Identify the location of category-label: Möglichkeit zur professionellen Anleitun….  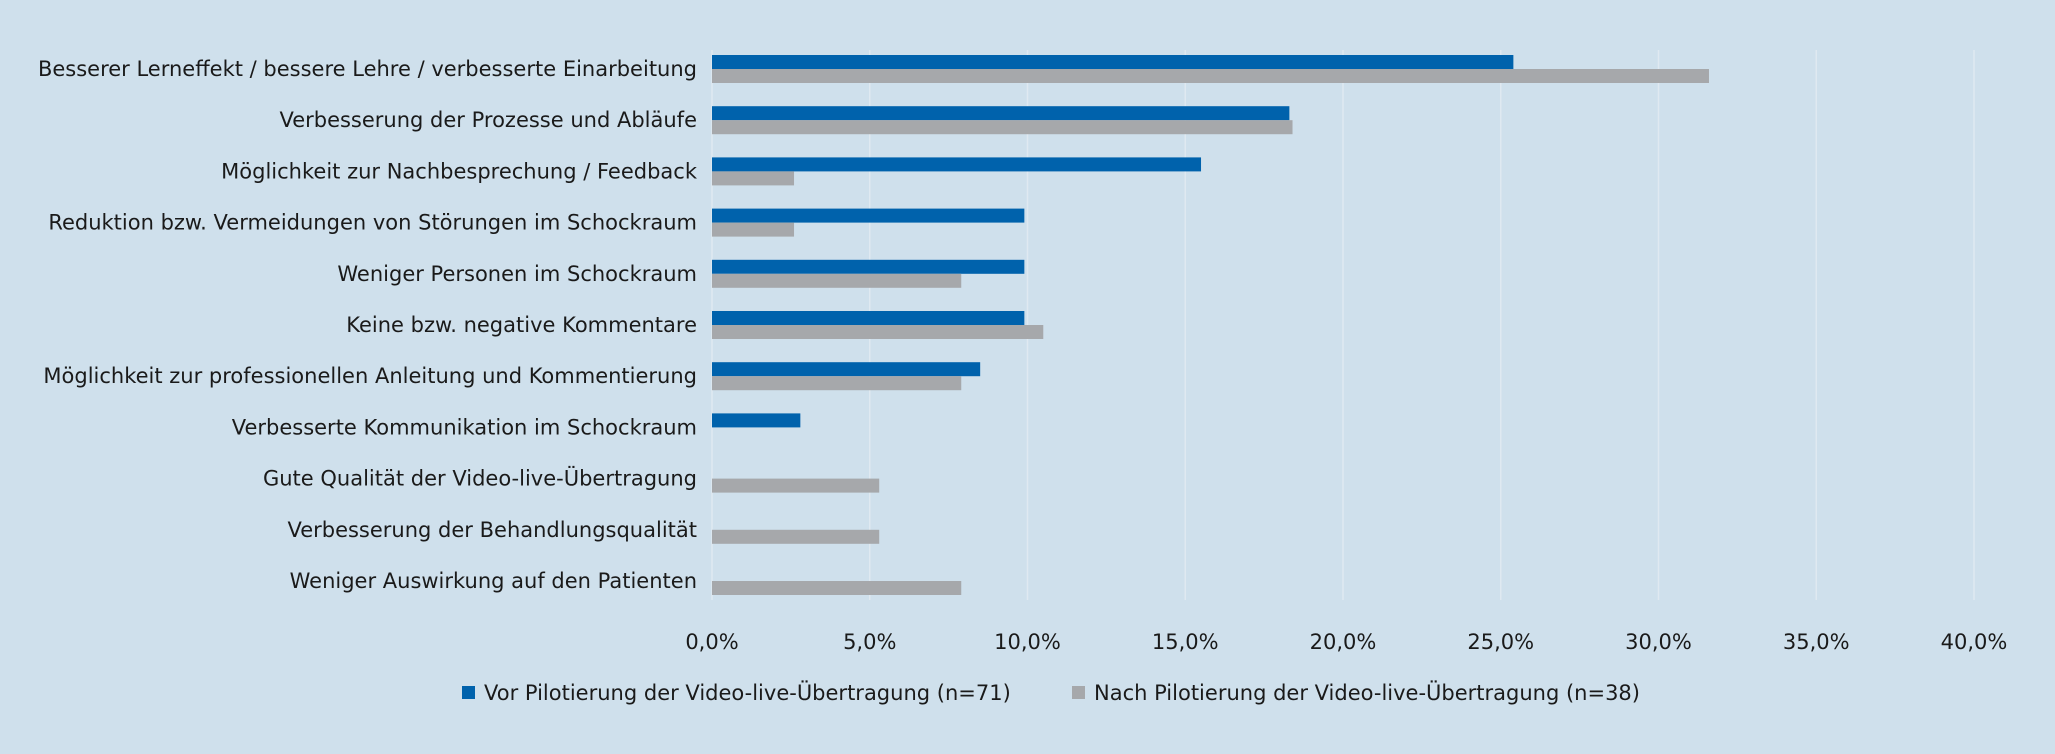
(370, 376).